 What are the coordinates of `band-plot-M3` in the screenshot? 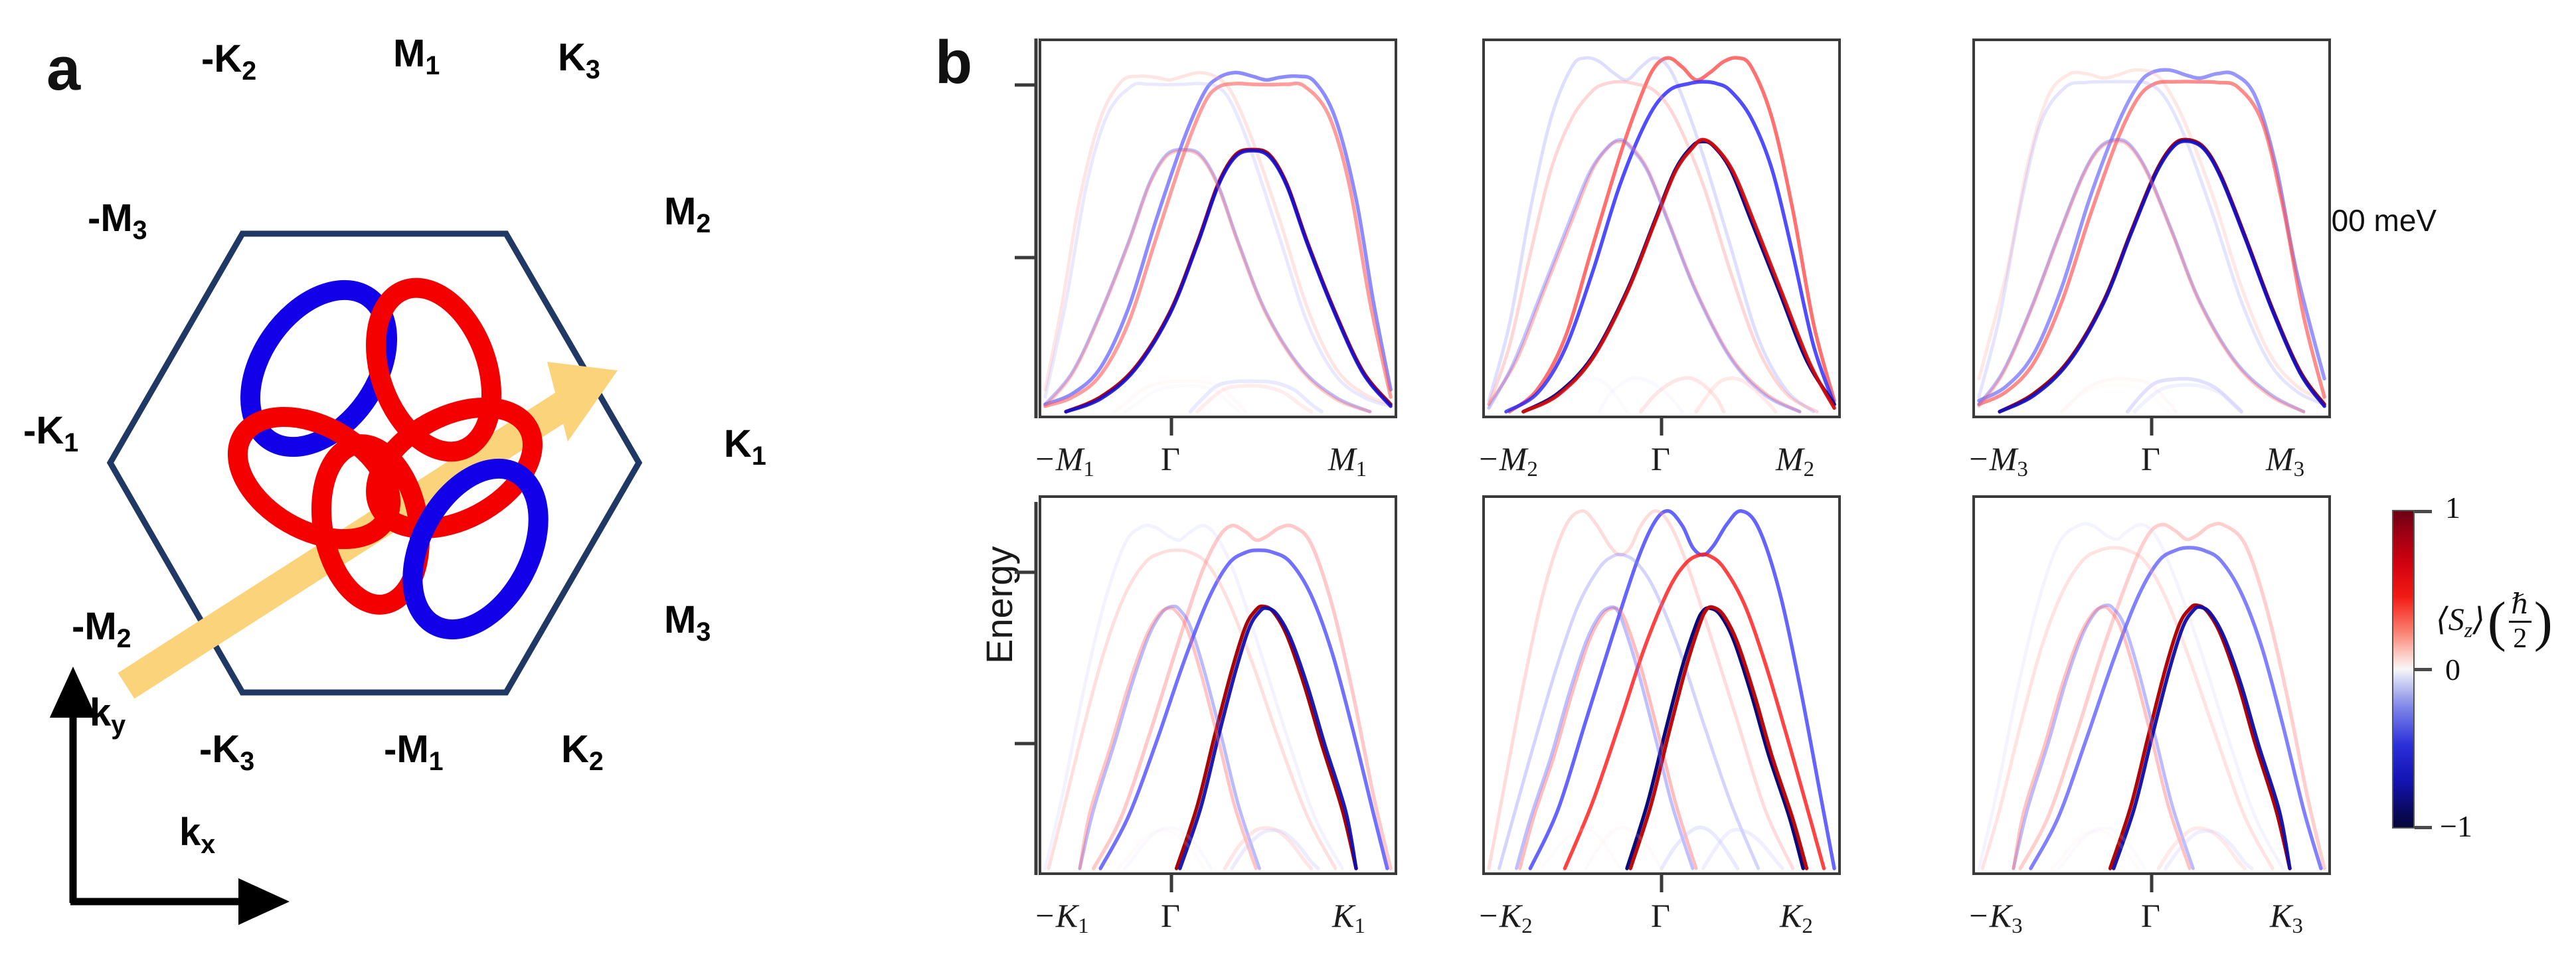 It's located at (2151, 228).